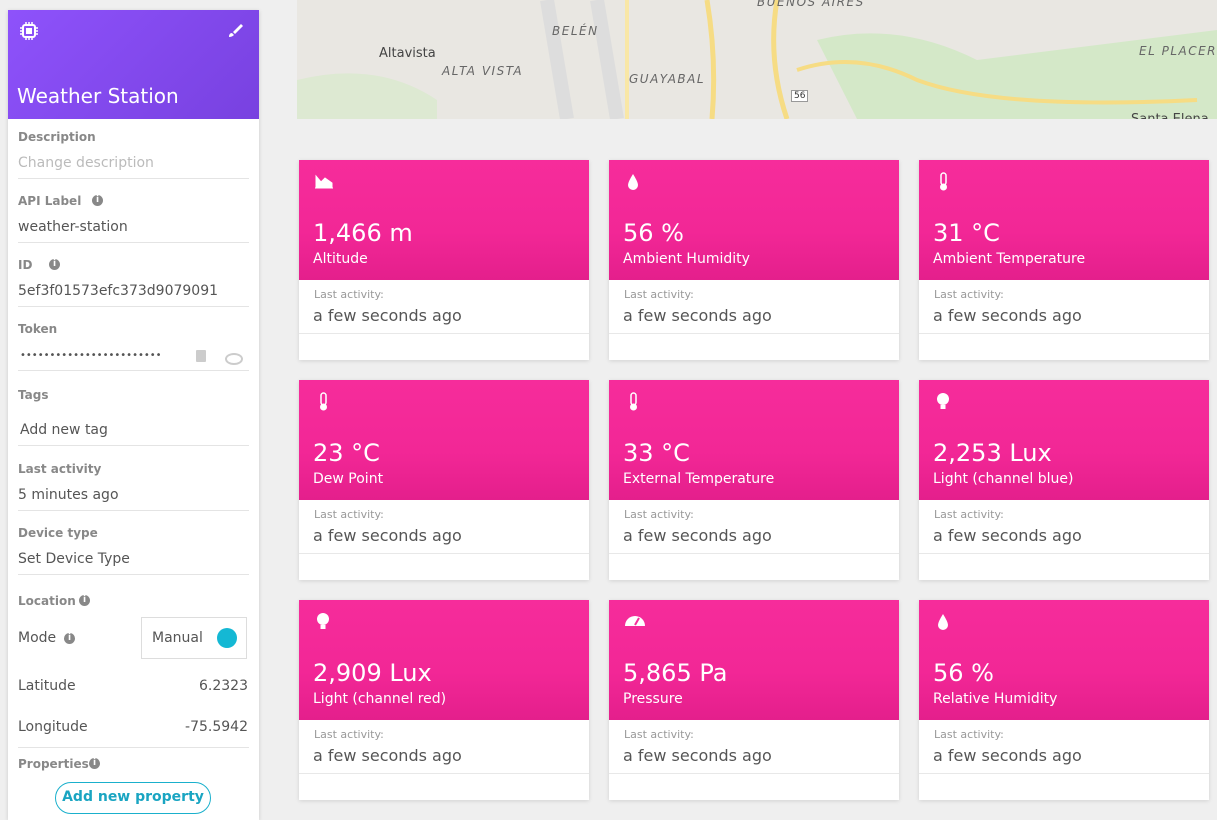  I want to click on copy-button, so click(201, 356).